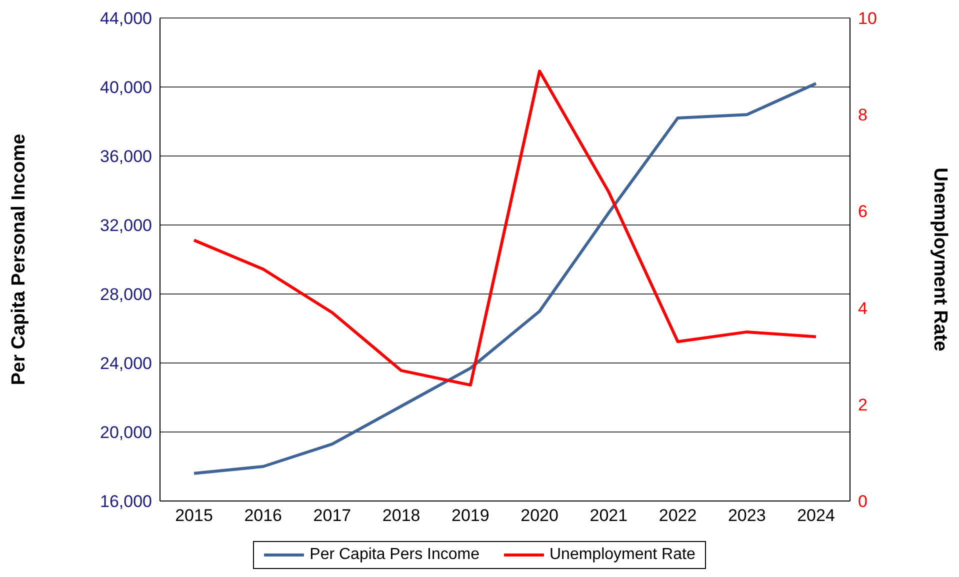 Image resolution: width=959 pixels, height=577 pixels. Describe the element at coordinates (939, 260) in the screenshot. I see `y2-axis-title: Unemployment Rate` at that location.